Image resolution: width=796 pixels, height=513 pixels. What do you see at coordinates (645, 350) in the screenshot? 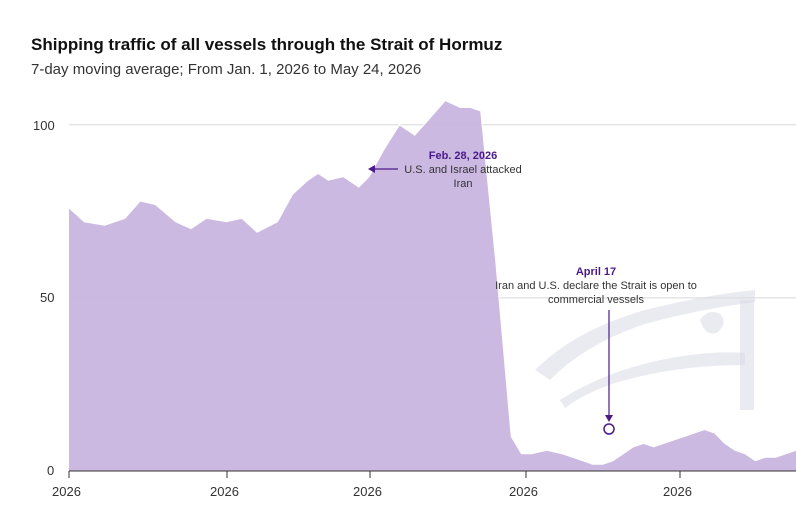
I see `publisher-logo-watermark-icon` at bounding box center [645, 350].